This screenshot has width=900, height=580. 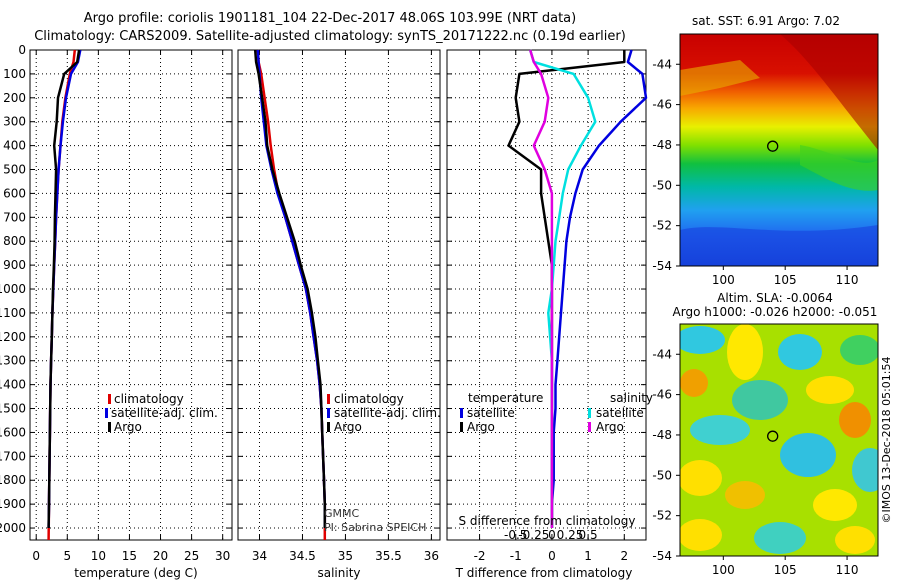 I want to click on legend-swatch-satellite, so click(x=328, y=413).